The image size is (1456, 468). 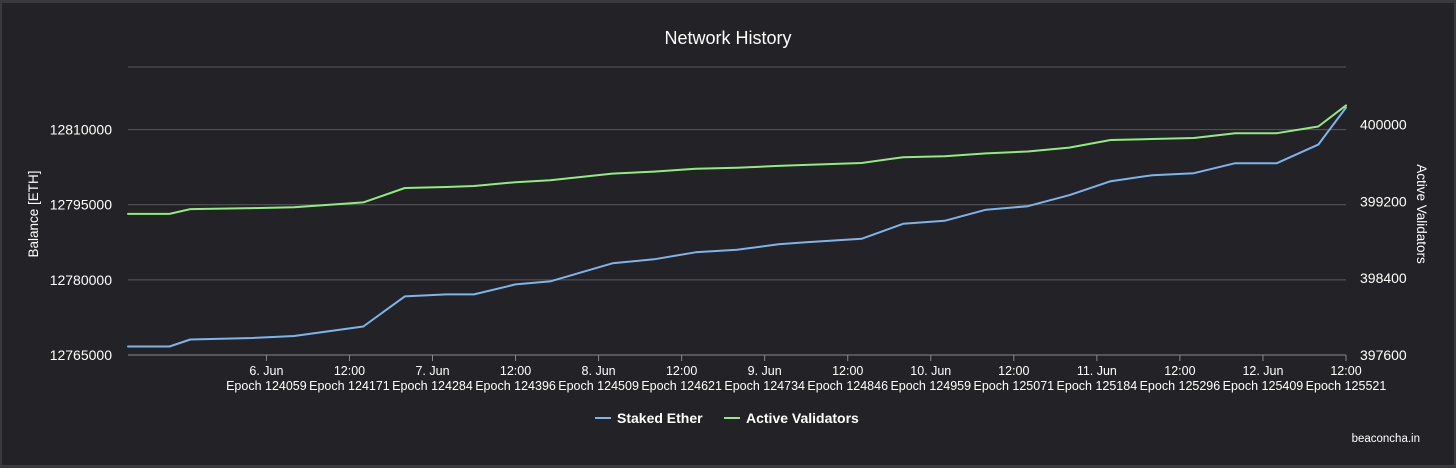 I want to click on legend-label-active-validators: Active Validators, so click(x=802, y=418).